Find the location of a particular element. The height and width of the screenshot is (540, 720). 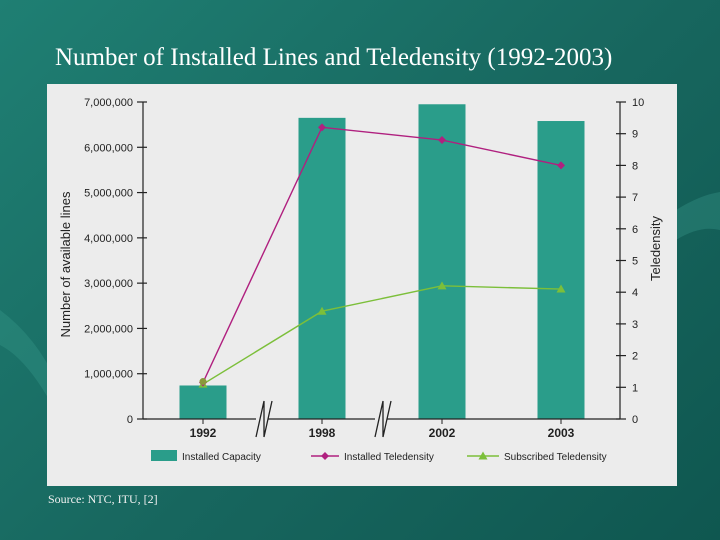

subscribed-teledensity-point-1998 is located at coordinates (322, 310).